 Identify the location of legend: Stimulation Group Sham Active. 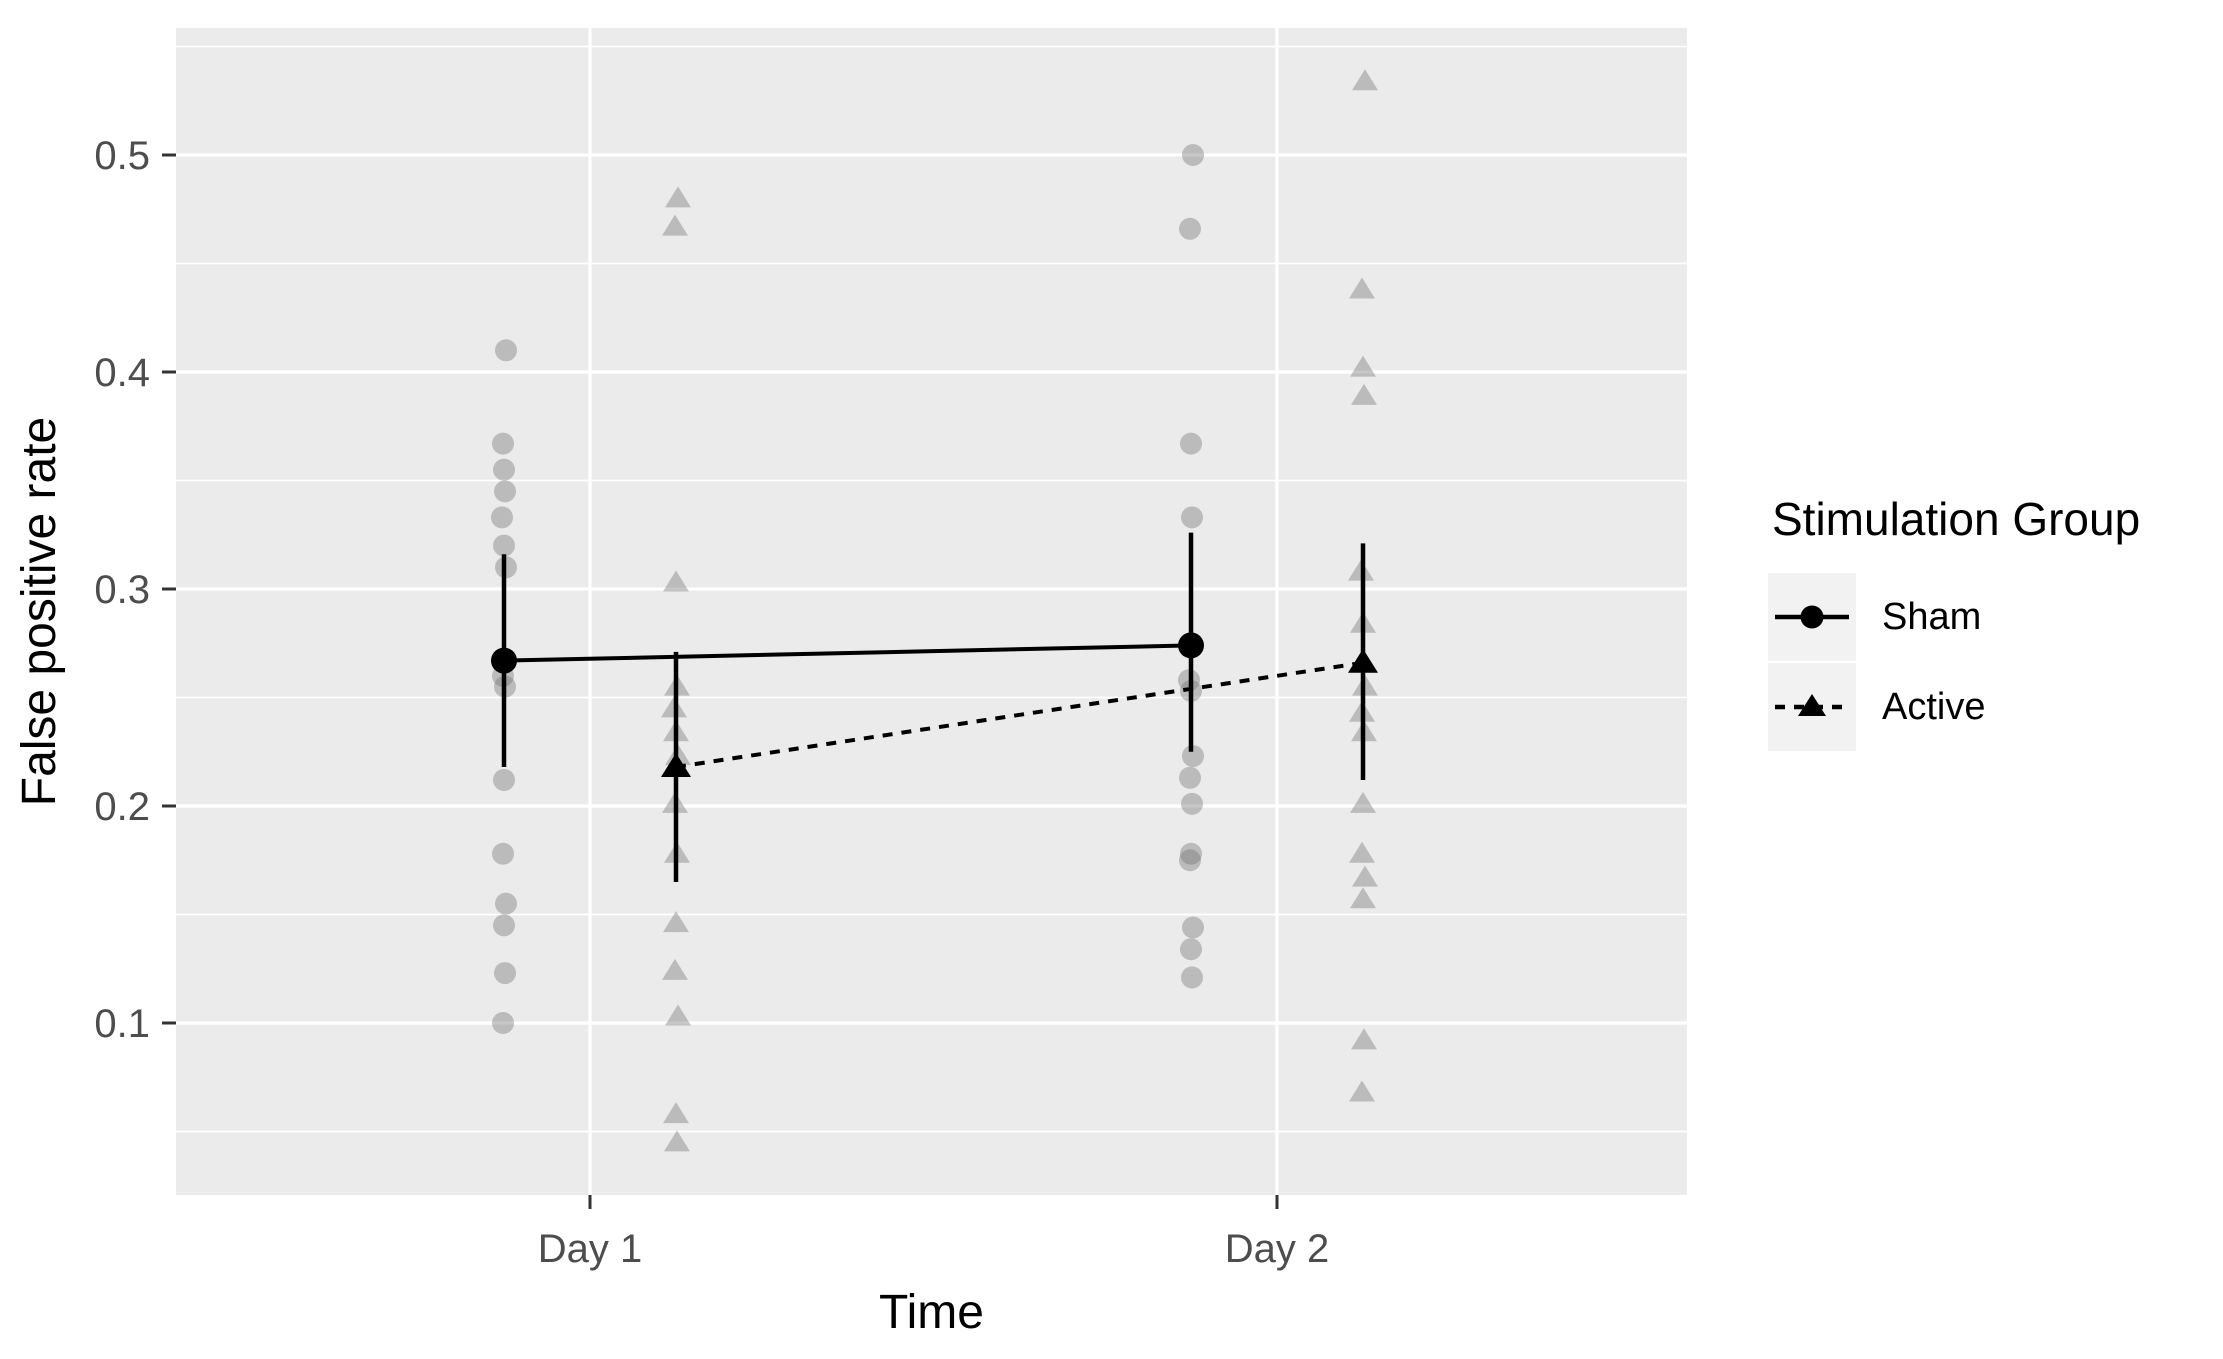
(1940, 622).